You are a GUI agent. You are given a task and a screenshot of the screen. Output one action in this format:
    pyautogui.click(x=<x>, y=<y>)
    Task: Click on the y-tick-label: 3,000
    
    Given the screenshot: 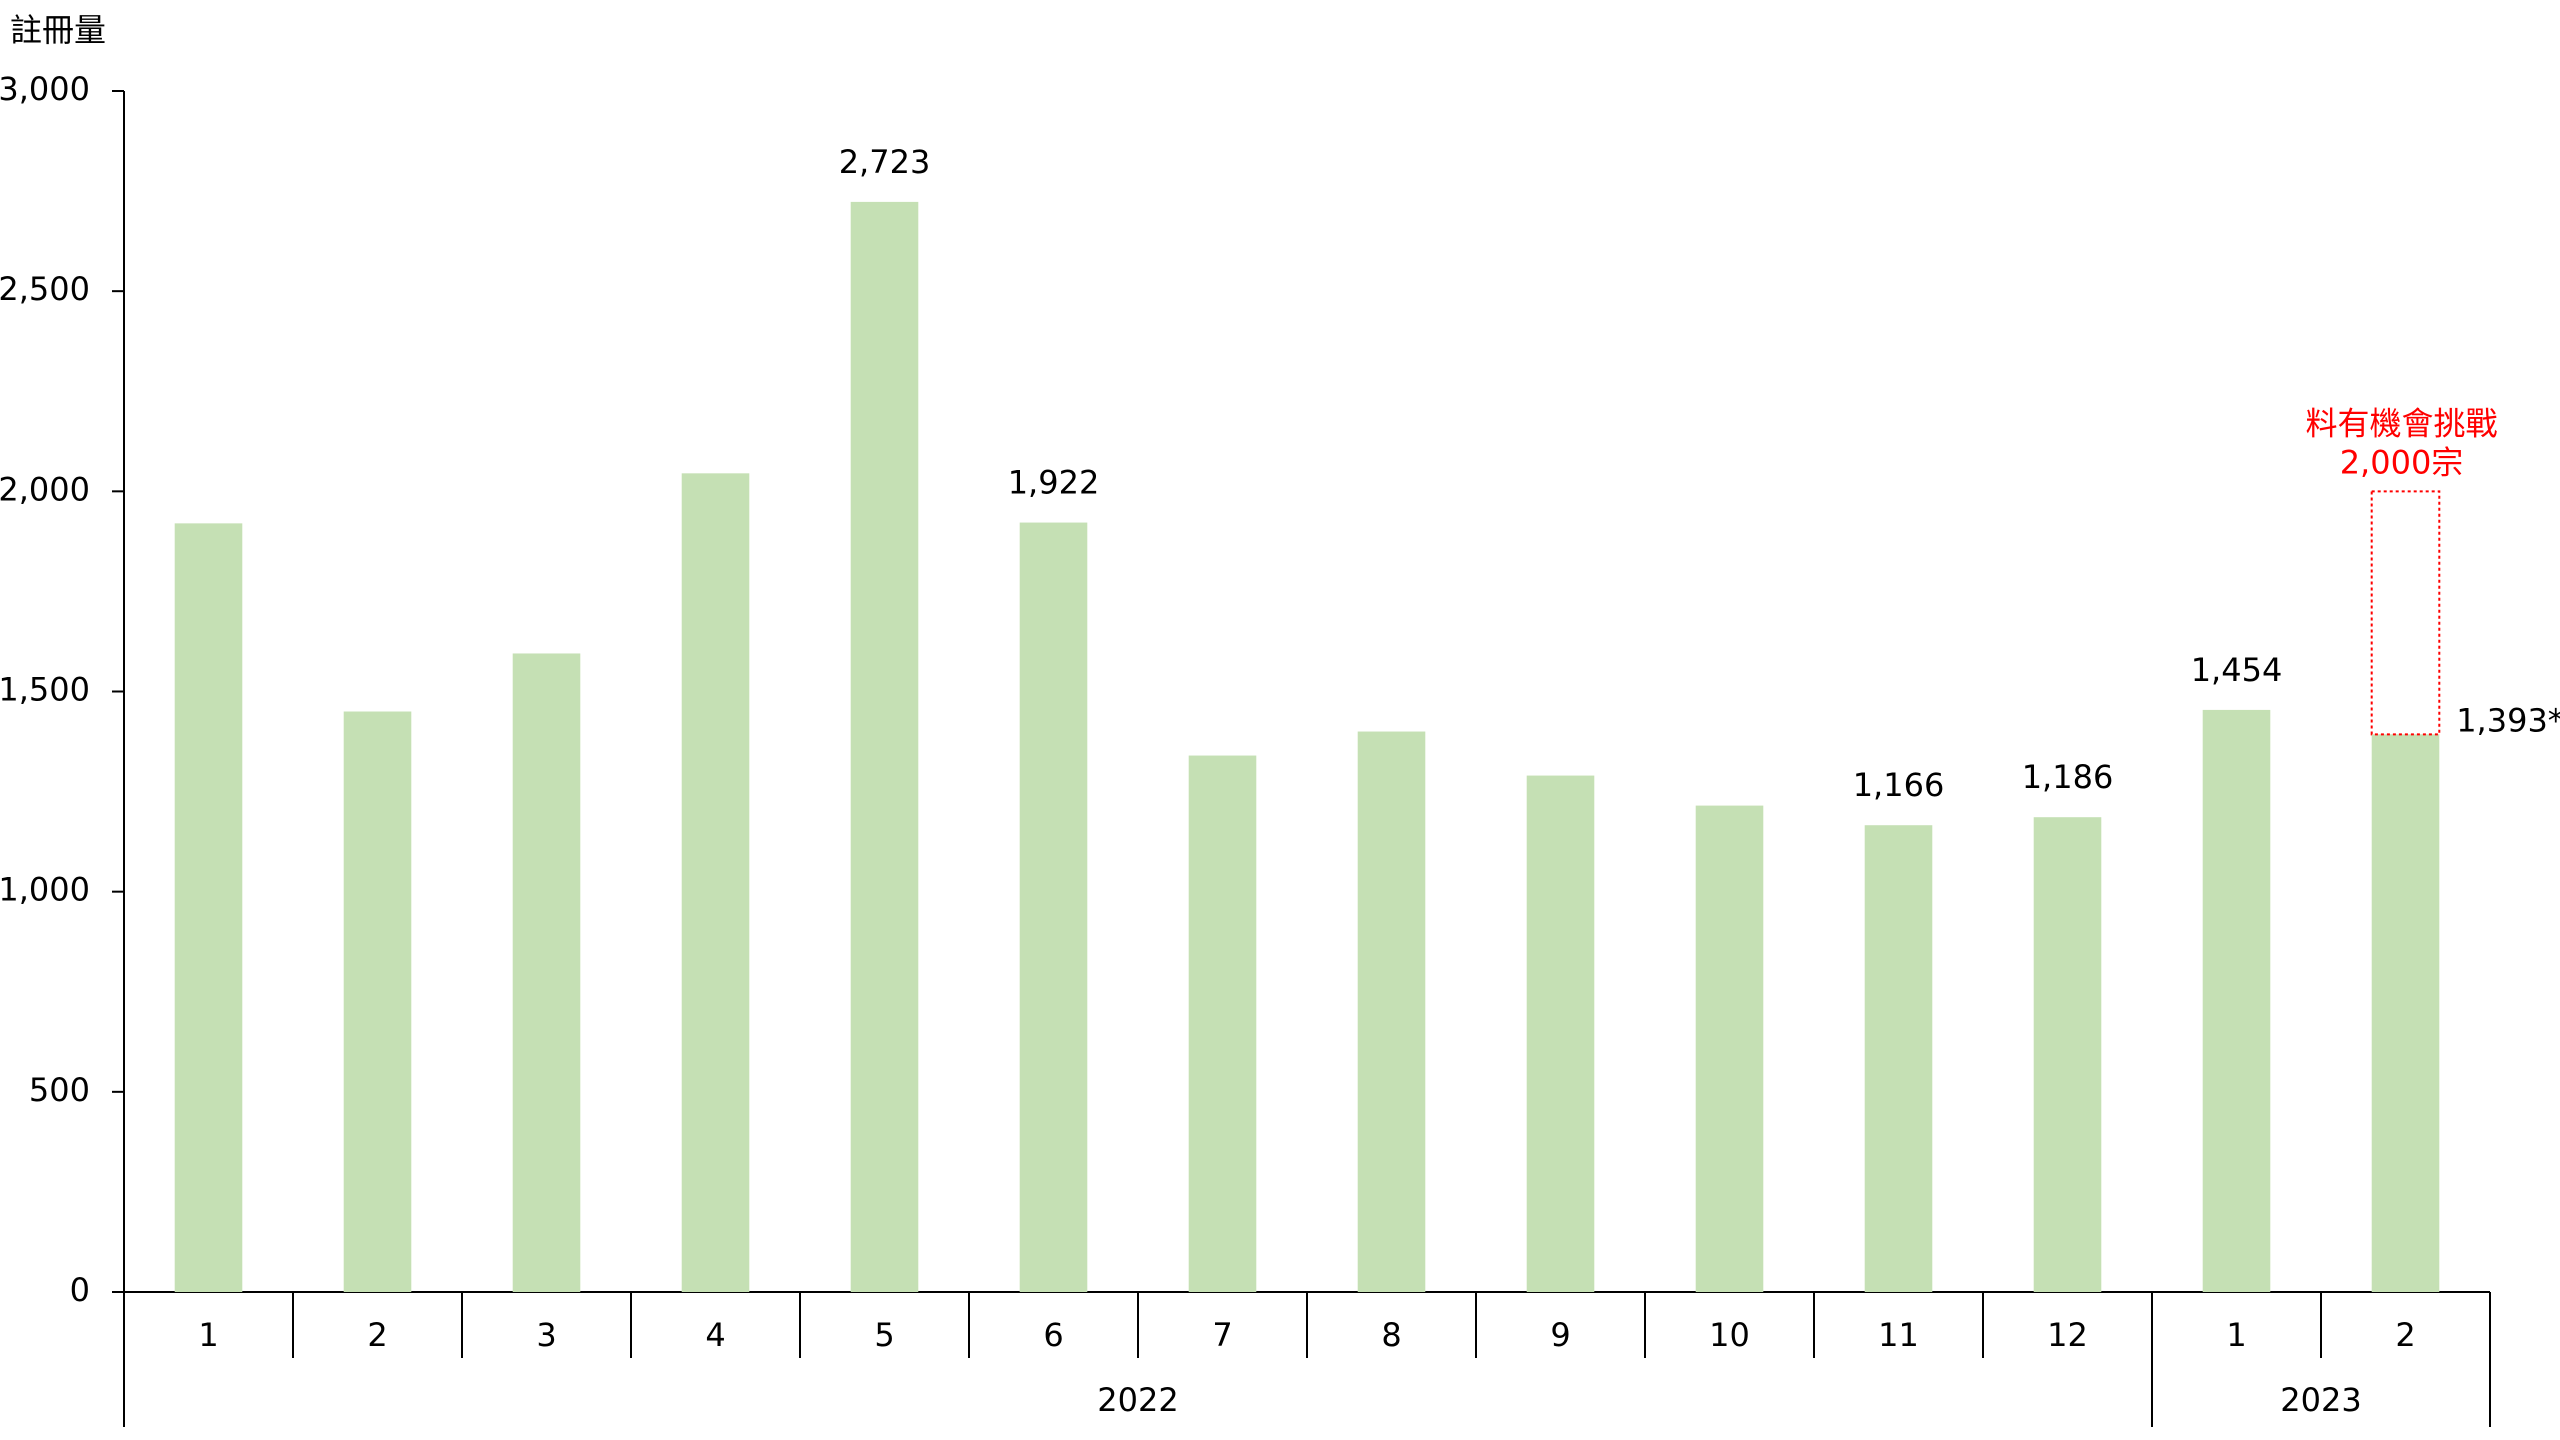 What is the action you would take?
    pyautogui.click(x=45, y=89)
    